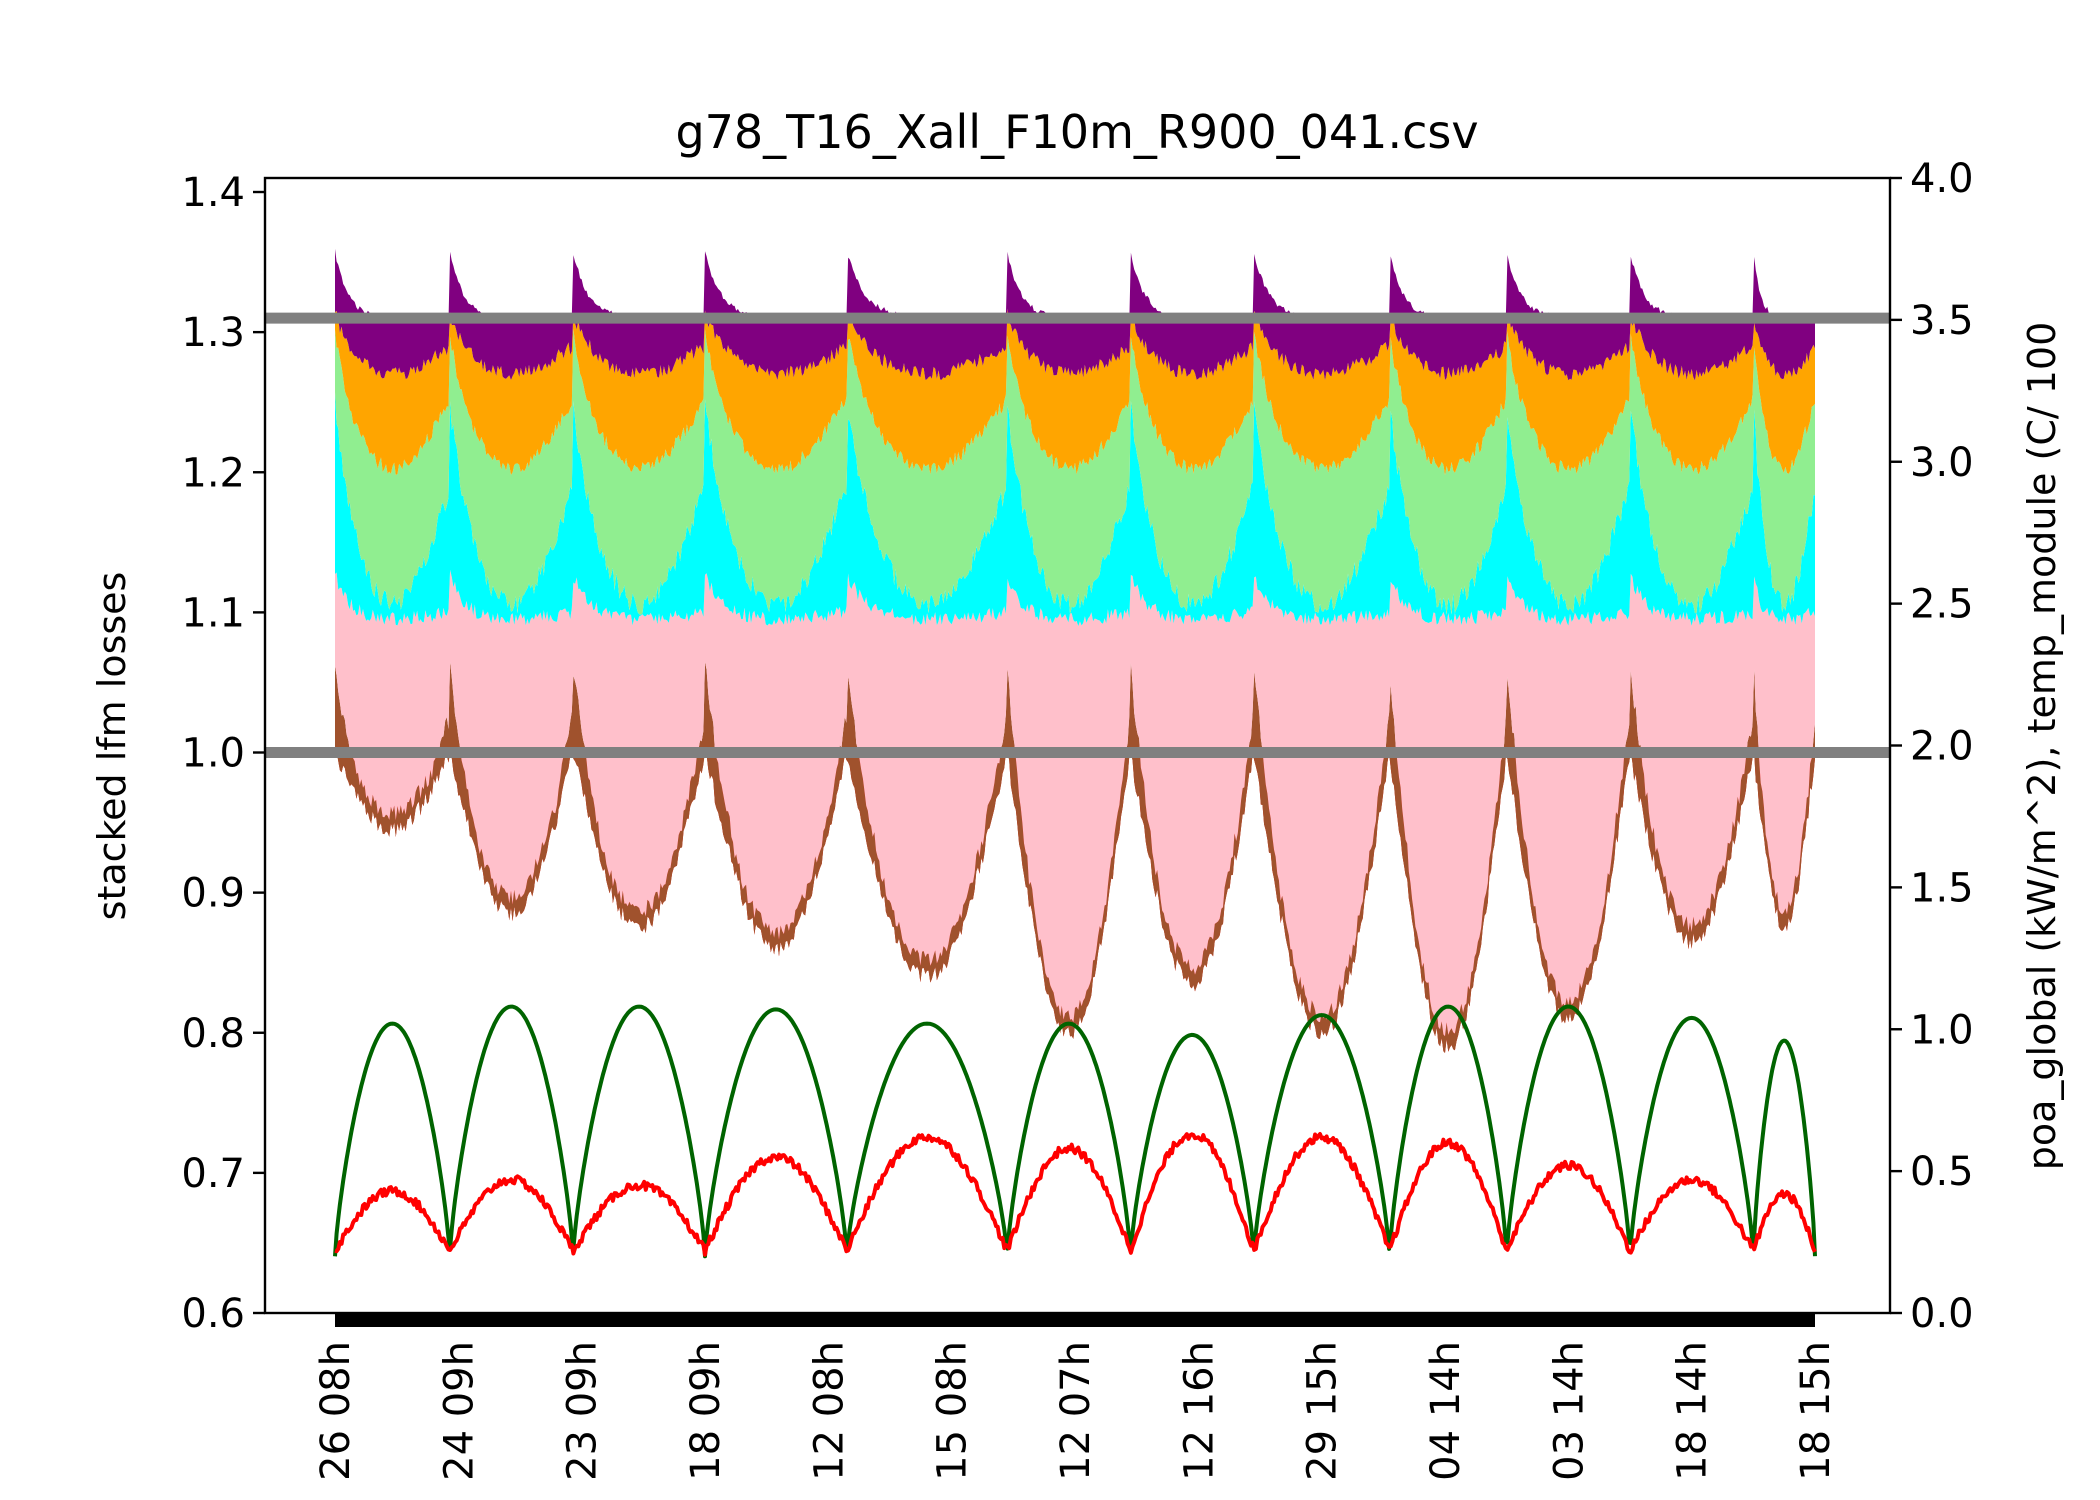 The height and width of the screenshot is (1500, 2100). Describe the element at coordinates (213, 193) in the screenshot. I see `y-tick-label: 1.4` at that location.